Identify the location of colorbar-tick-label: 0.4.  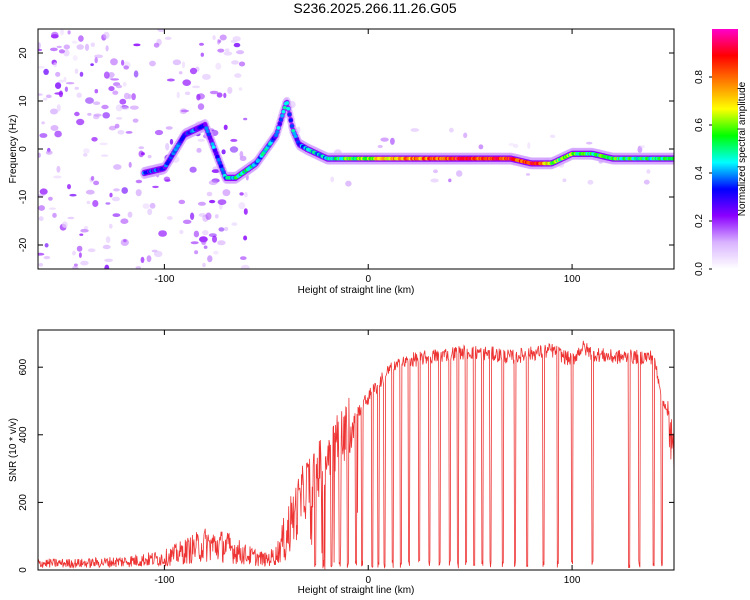
(699, 173).